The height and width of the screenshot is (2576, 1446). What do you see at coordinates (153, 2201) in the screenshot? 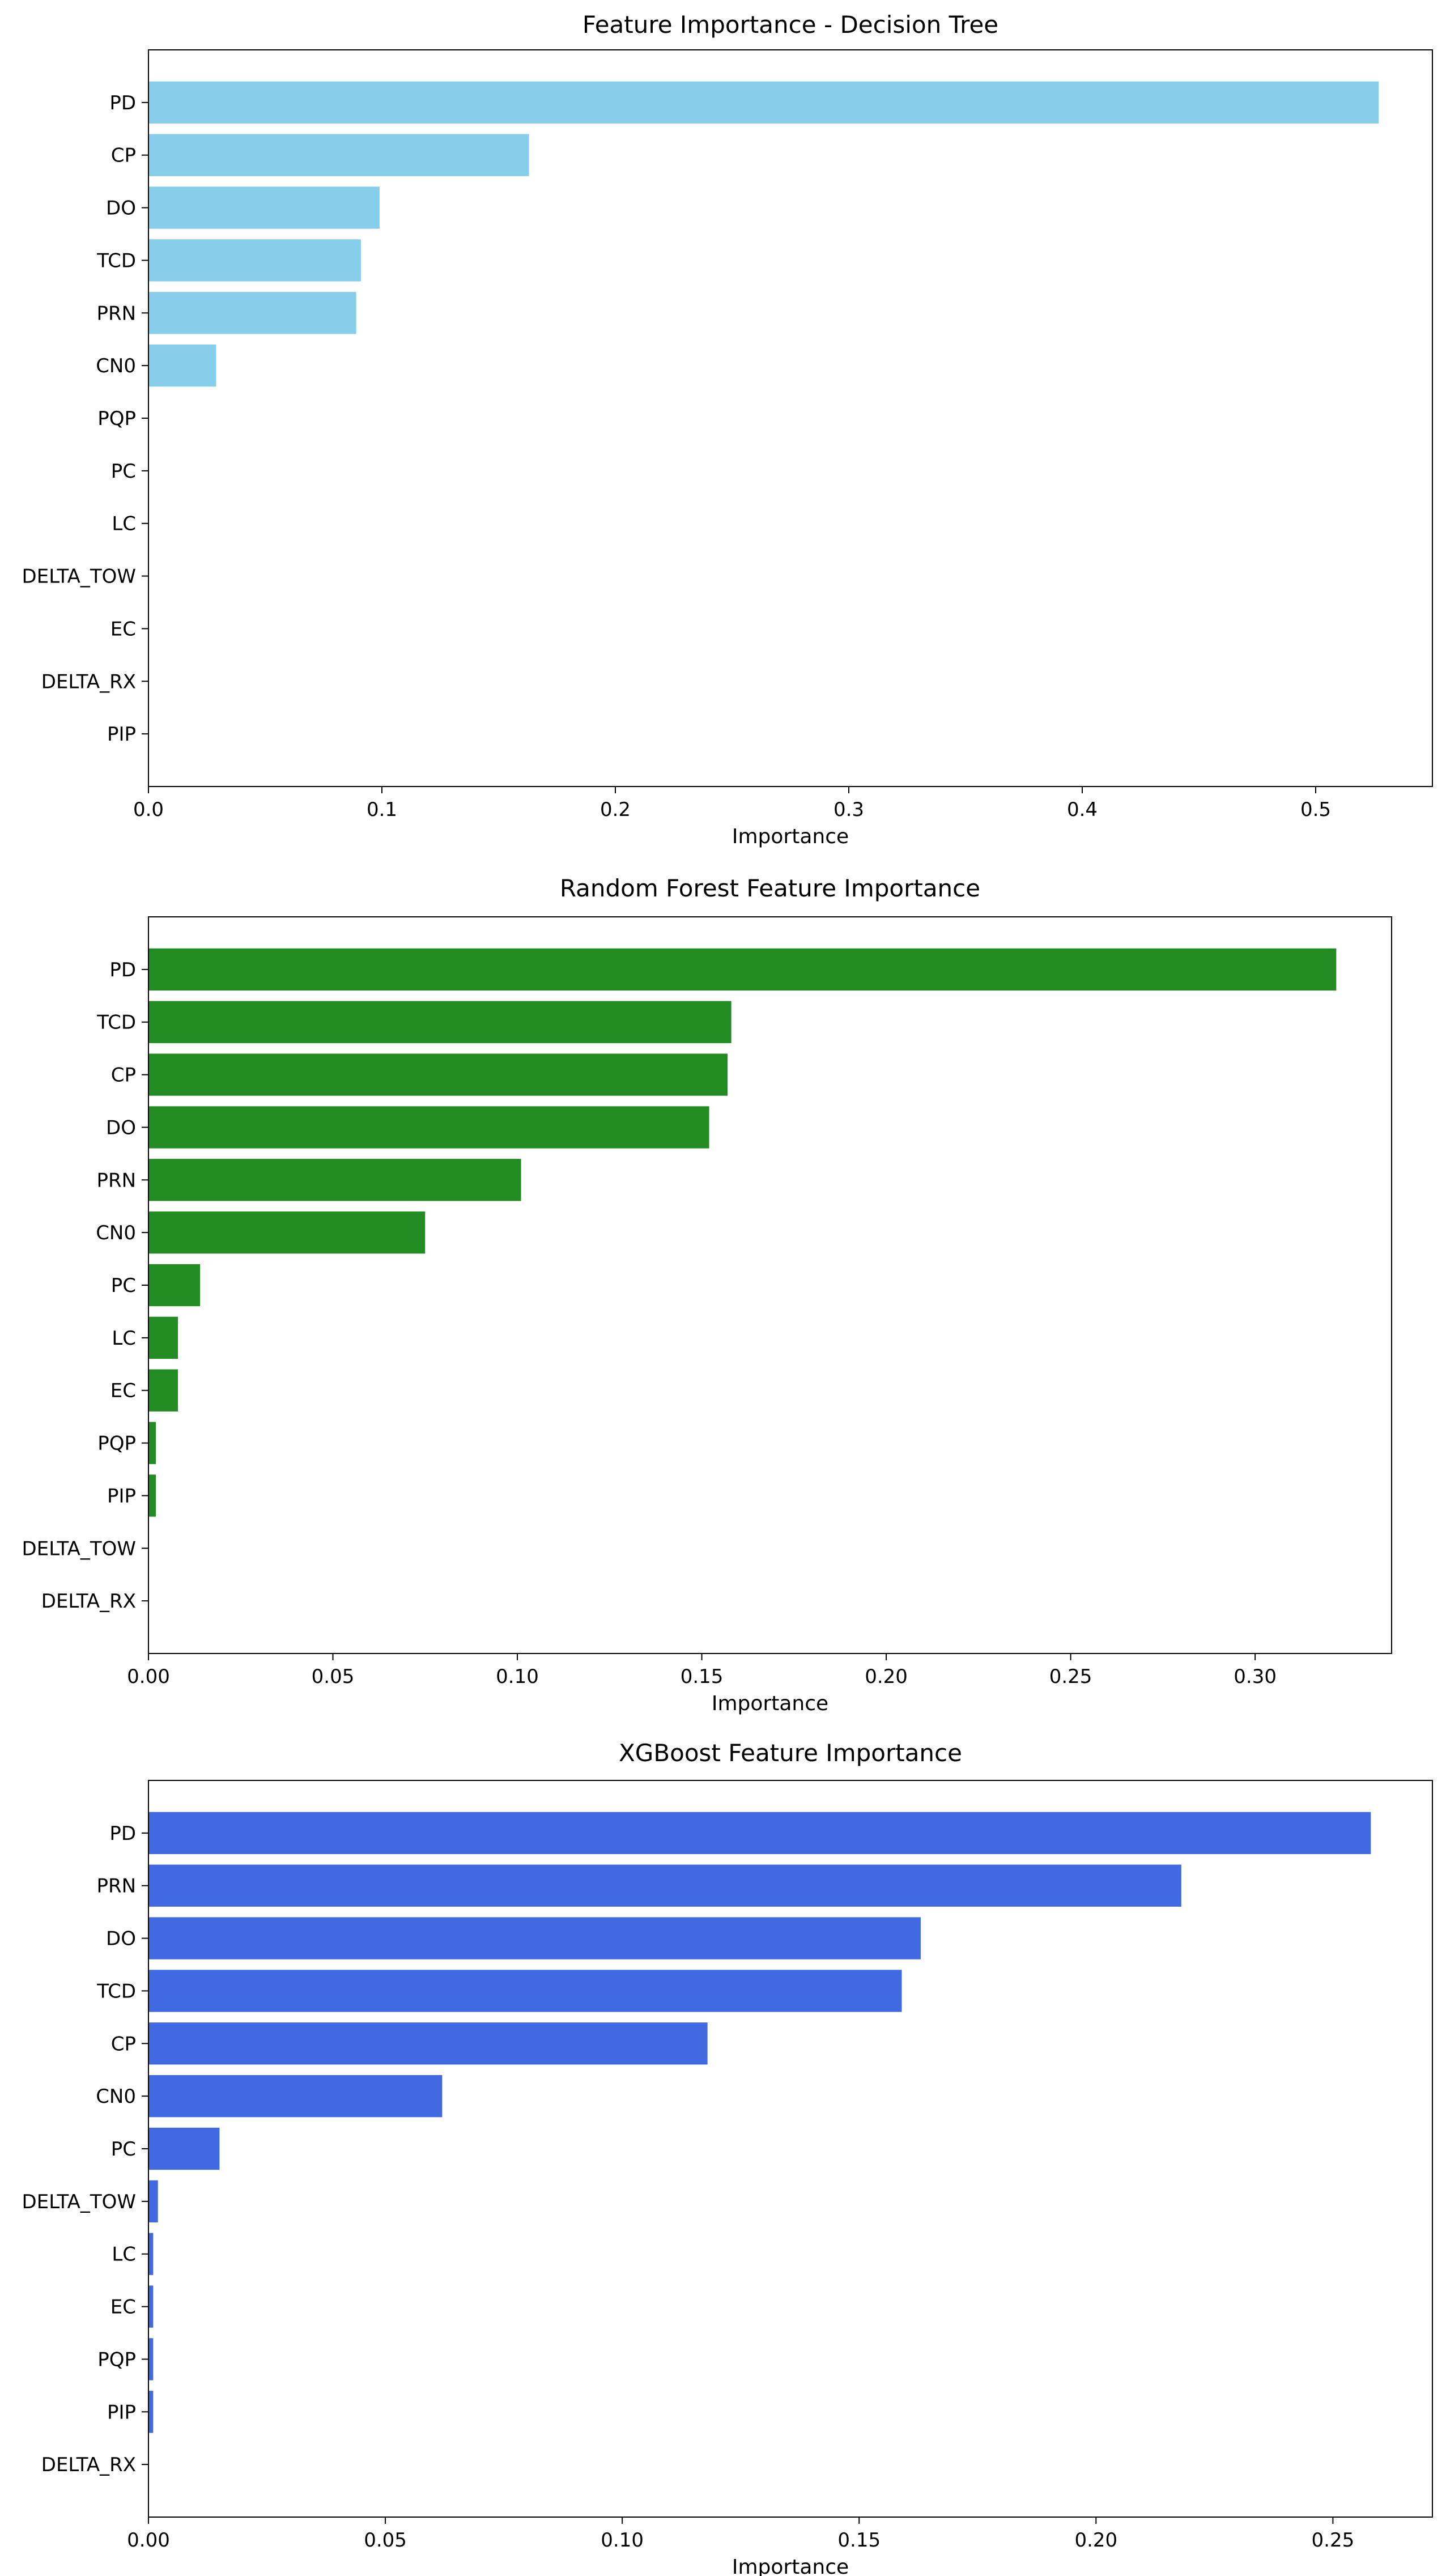
I see `chart-3-bar-delta-tow` at bounding box center [153, 2201].